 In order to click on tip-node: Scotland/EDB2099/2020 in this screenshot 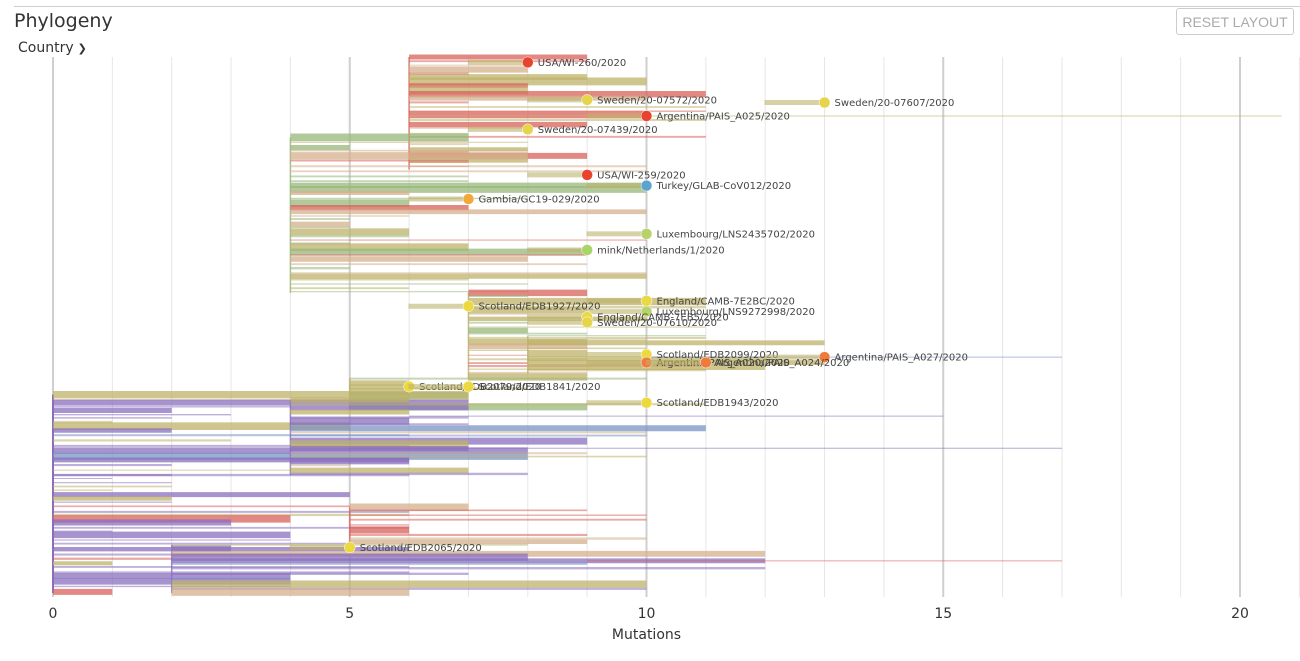, I will do `click(682, 354)`.